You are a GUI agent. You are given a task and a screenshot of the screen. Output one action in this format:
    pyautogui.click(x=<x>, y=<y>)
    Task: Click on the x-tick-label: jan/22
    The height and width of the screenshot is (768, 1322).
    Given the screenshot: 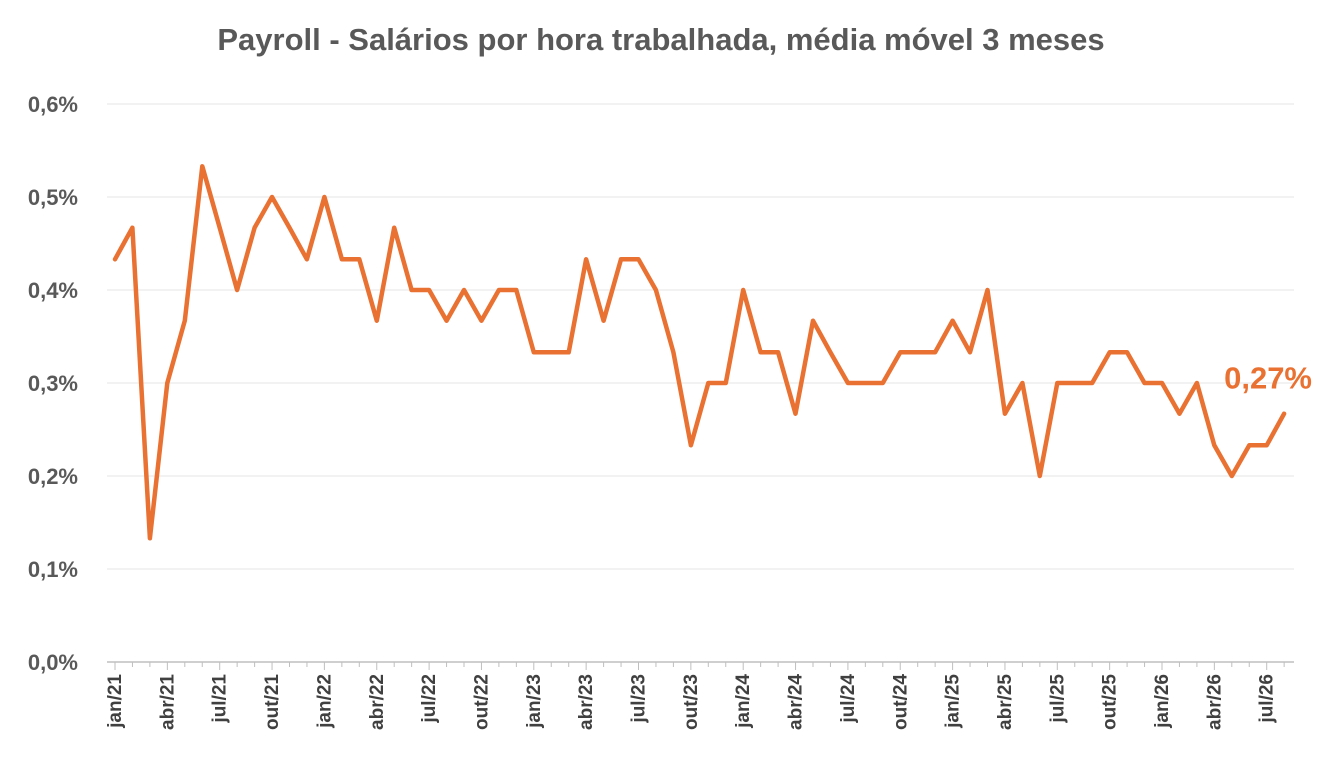 What is the action you would take?
    pyautogui.click(x=324, y=701)
    